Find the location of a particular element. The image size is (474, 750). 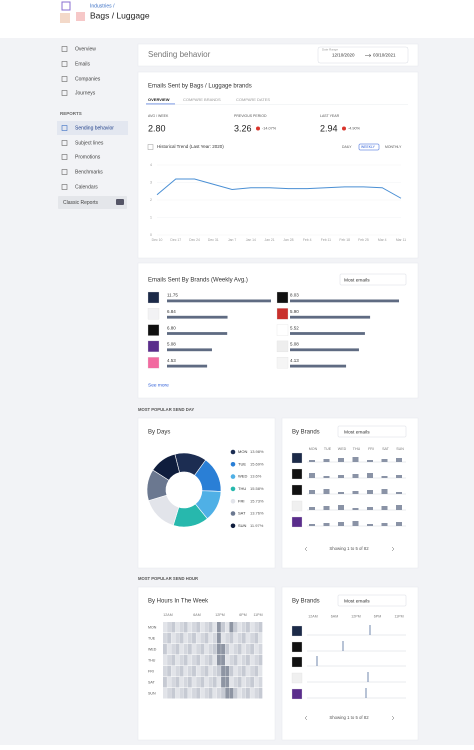

bar-label: 4.13 is located at coordinates (294, 360).